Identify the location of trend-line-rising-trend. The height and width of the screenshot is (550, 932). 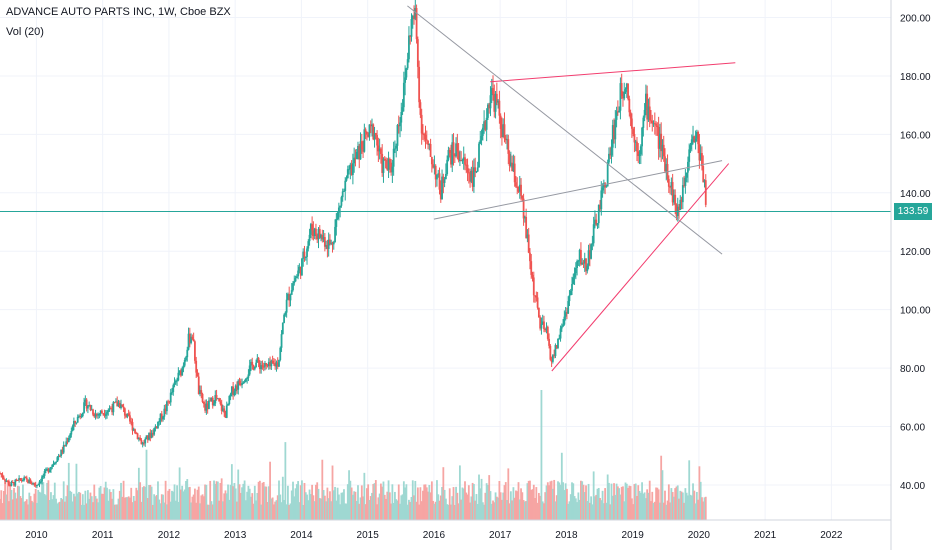
(578, 190).